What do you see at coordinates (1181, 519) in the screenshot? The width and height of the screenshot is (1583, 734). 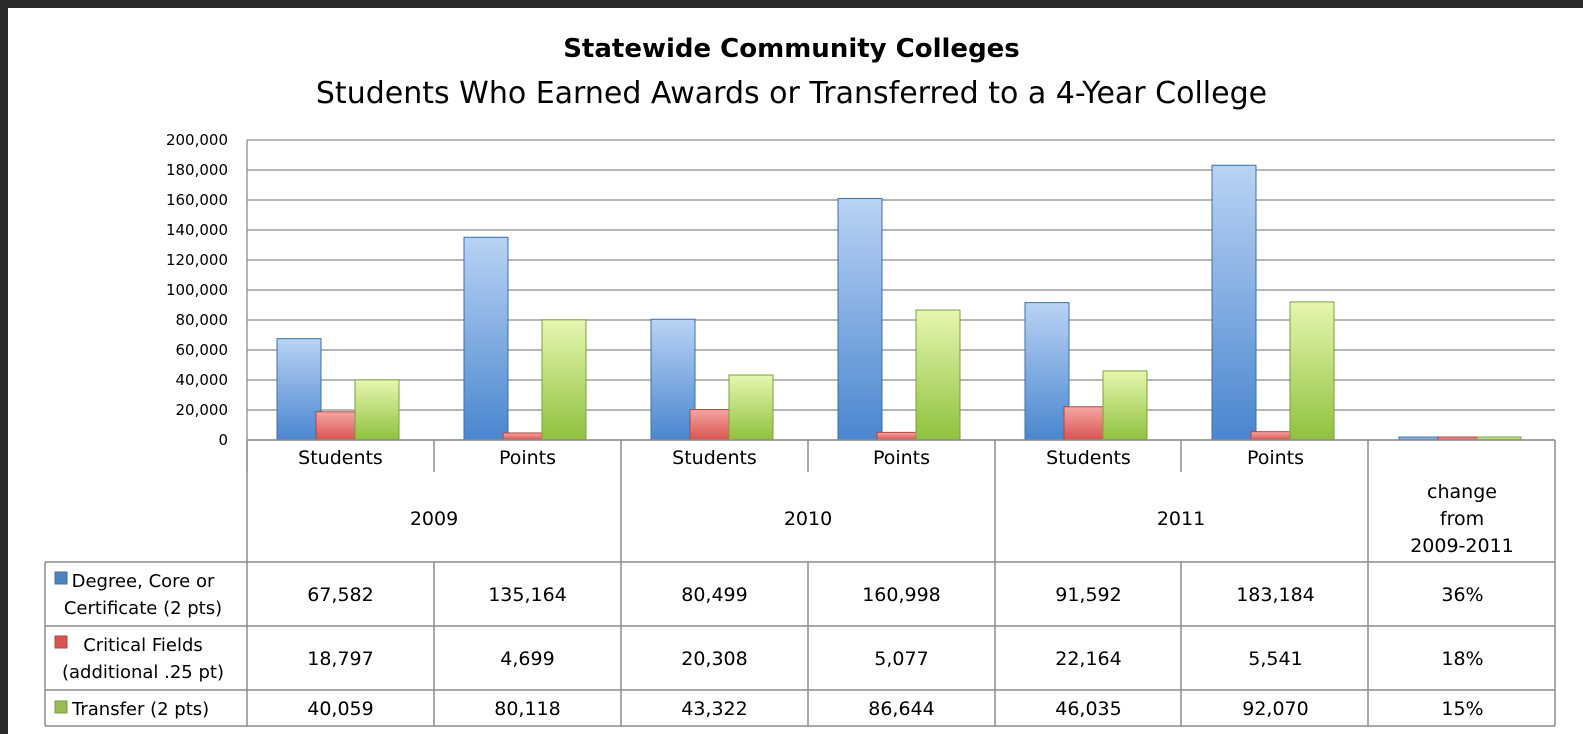 I see `year-group-label: 2011` at bounding box center [1181, 519].